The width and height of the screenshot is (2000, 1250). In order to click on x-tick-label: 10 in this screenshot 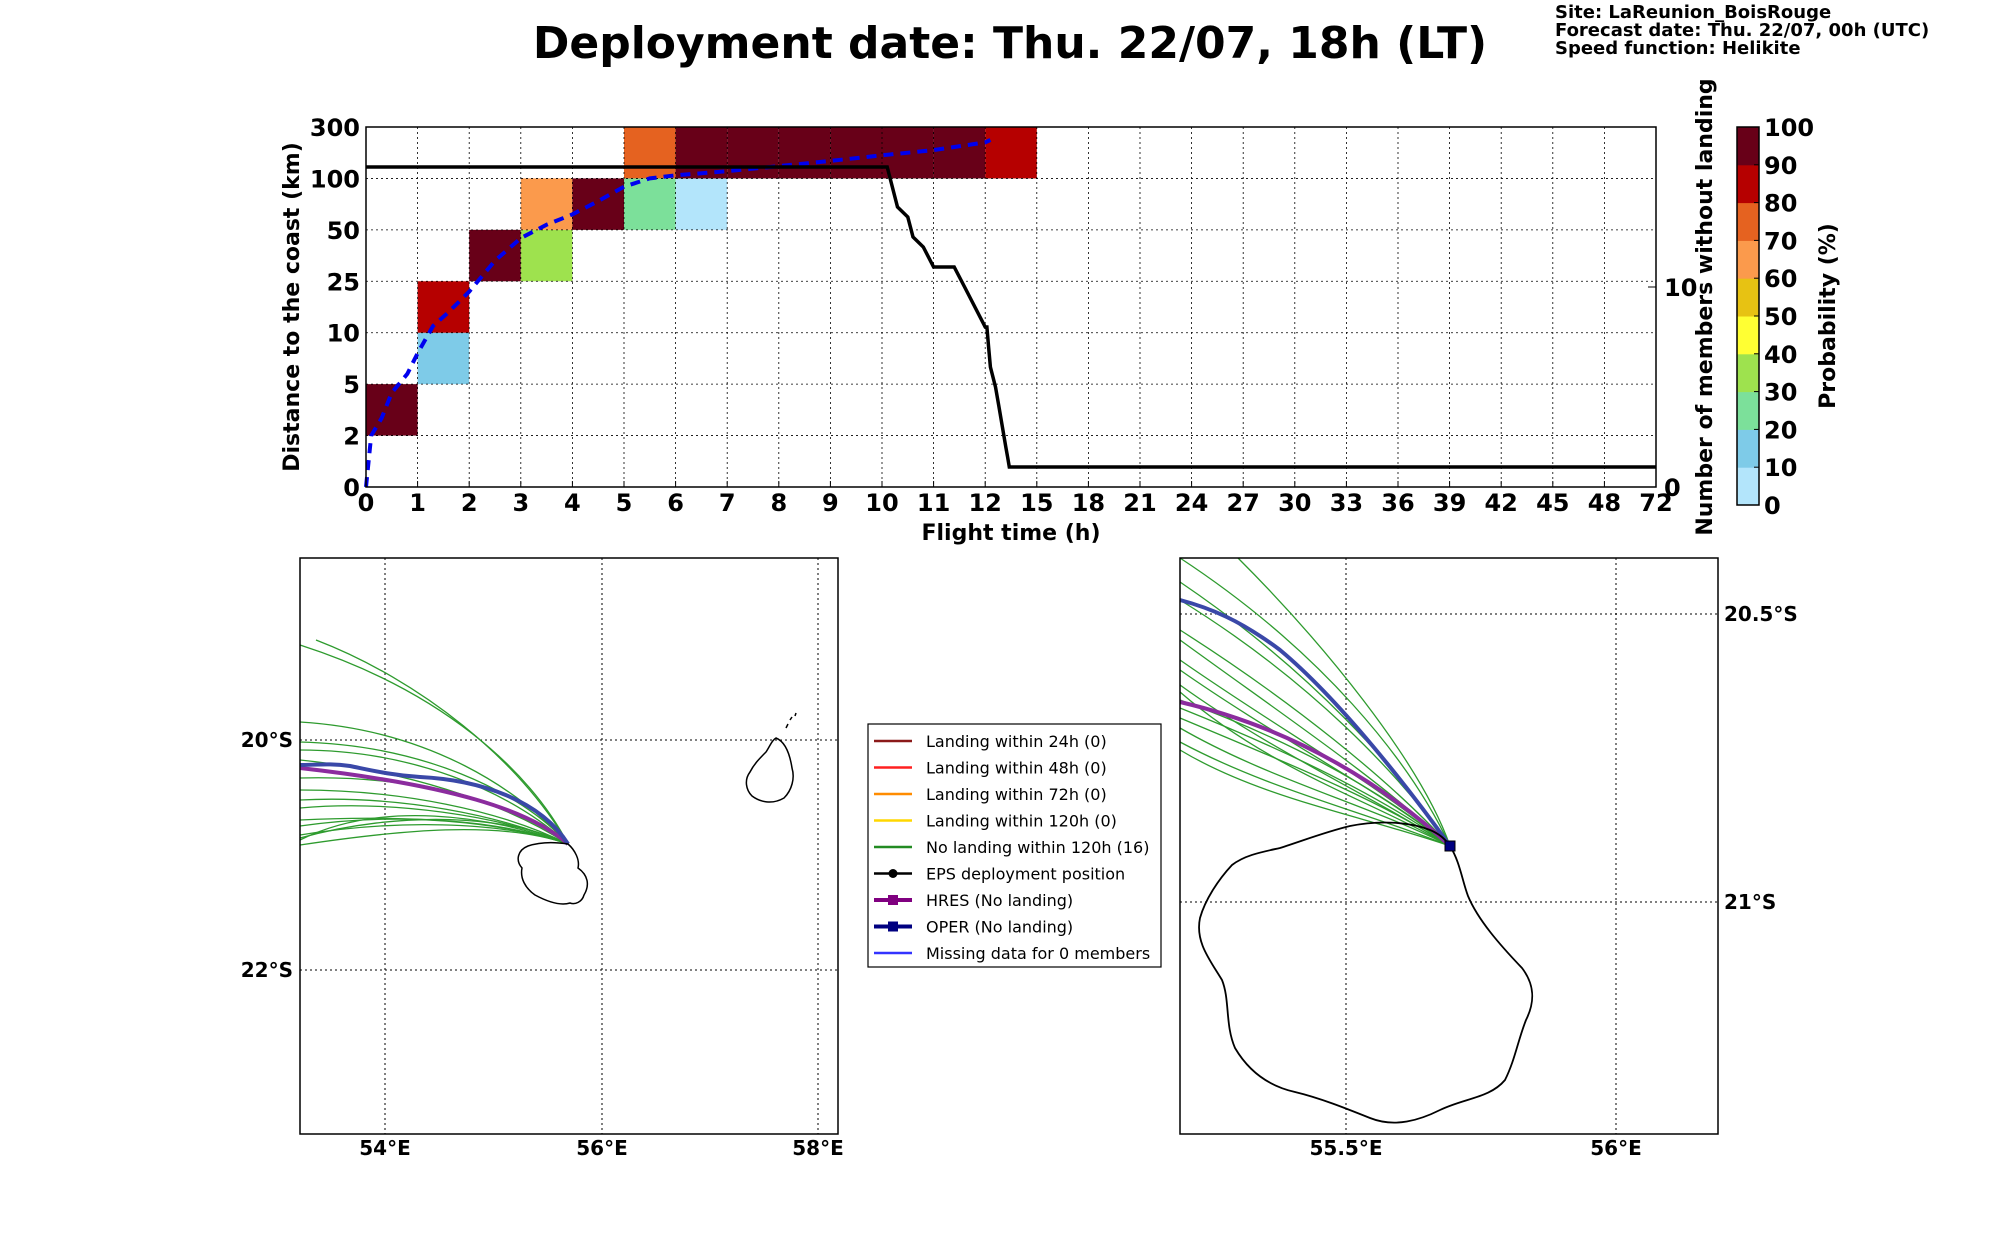, I will do `click(881, 503)`.